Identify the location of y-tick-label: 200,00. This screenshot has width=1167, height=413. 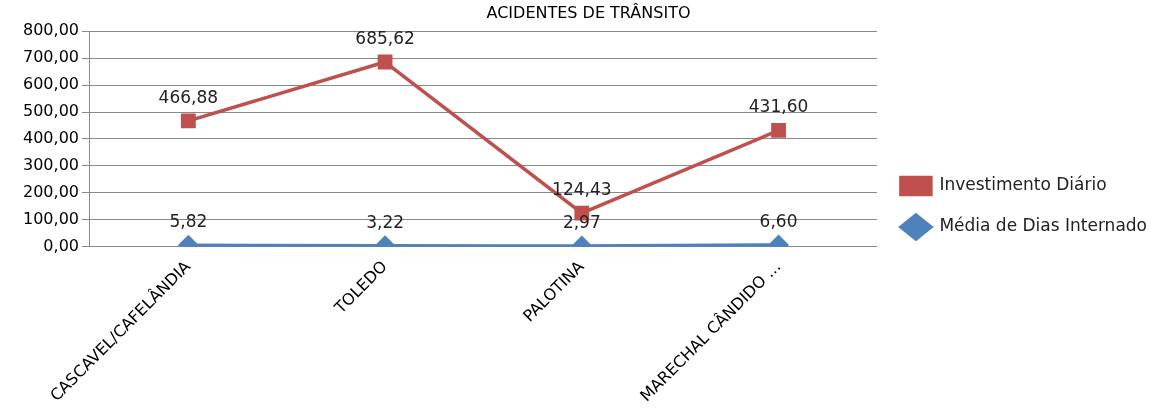
(51, 191).